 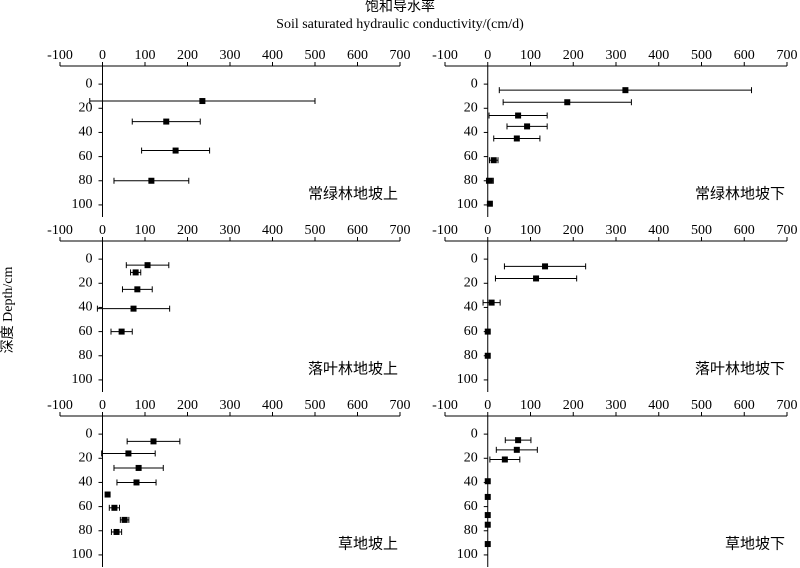 I want to click on panel-label: 落叶林地坡下, so click(x=740, y=368).